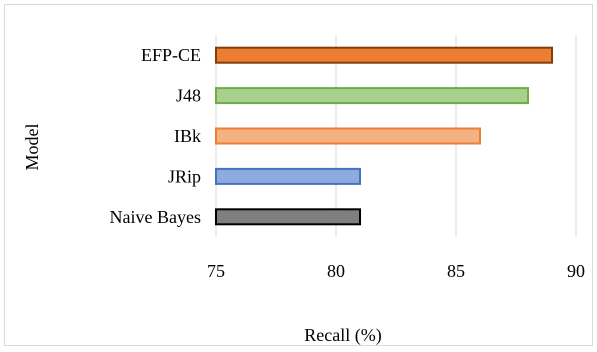 Image resolution: width=597 pixels, height=352 pixels. Describe the element at coordinates (32, 147) in the screenshot. I see `y-axis-title: Model` at that location.